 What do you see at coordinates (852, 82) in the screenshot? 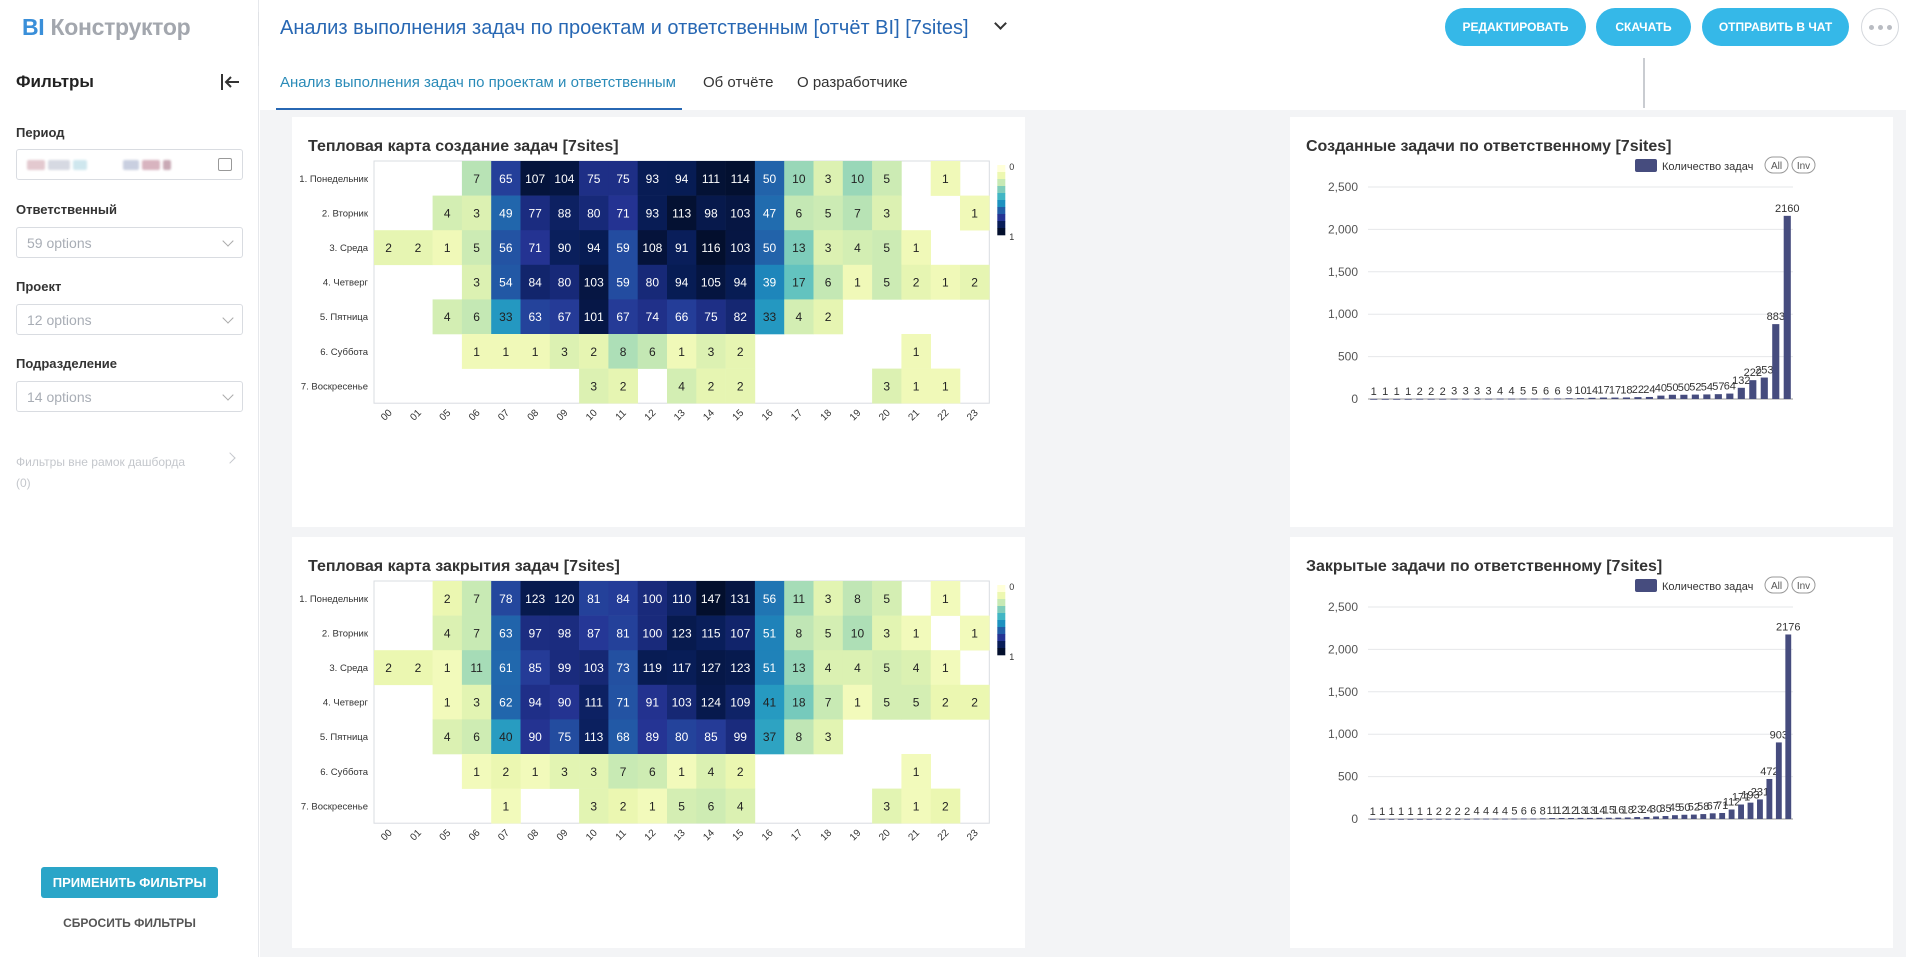
I see `tab-about-developer: О разработчике` at bounding box center [852, 82].